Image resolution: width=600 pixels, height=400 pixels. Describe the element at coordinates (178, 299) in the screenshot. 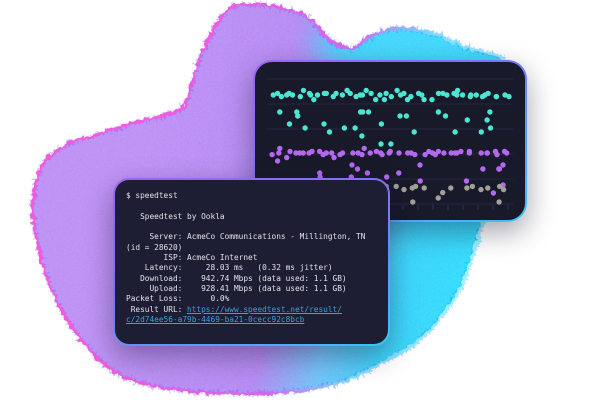

I see `terminal-text: Packet Loss: 0.0%` at that location.